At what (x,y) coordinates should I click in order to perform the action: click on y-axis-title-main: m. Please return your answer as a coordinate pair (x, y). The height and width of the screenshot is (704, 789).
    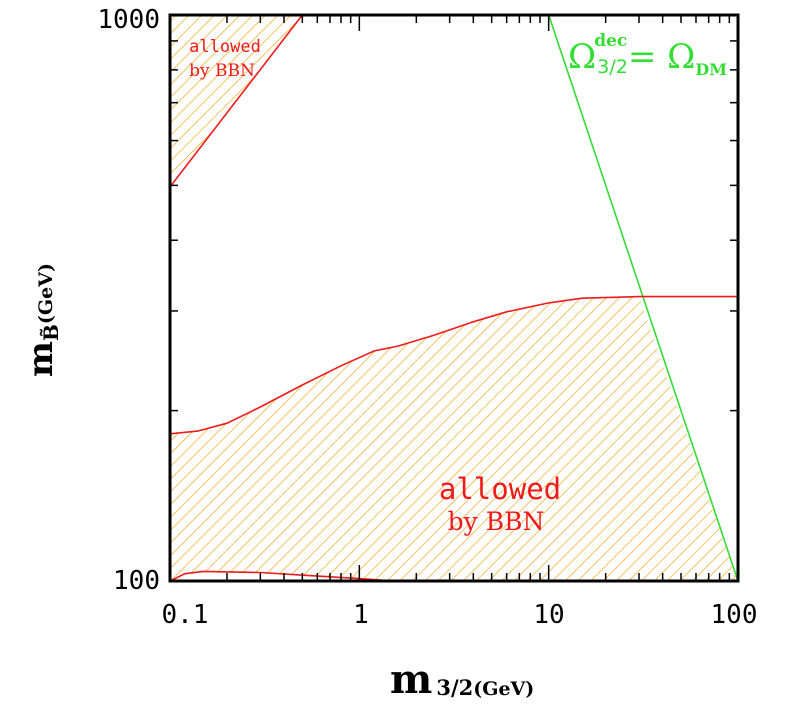
    Looking at the image, I should click on (41, 359).